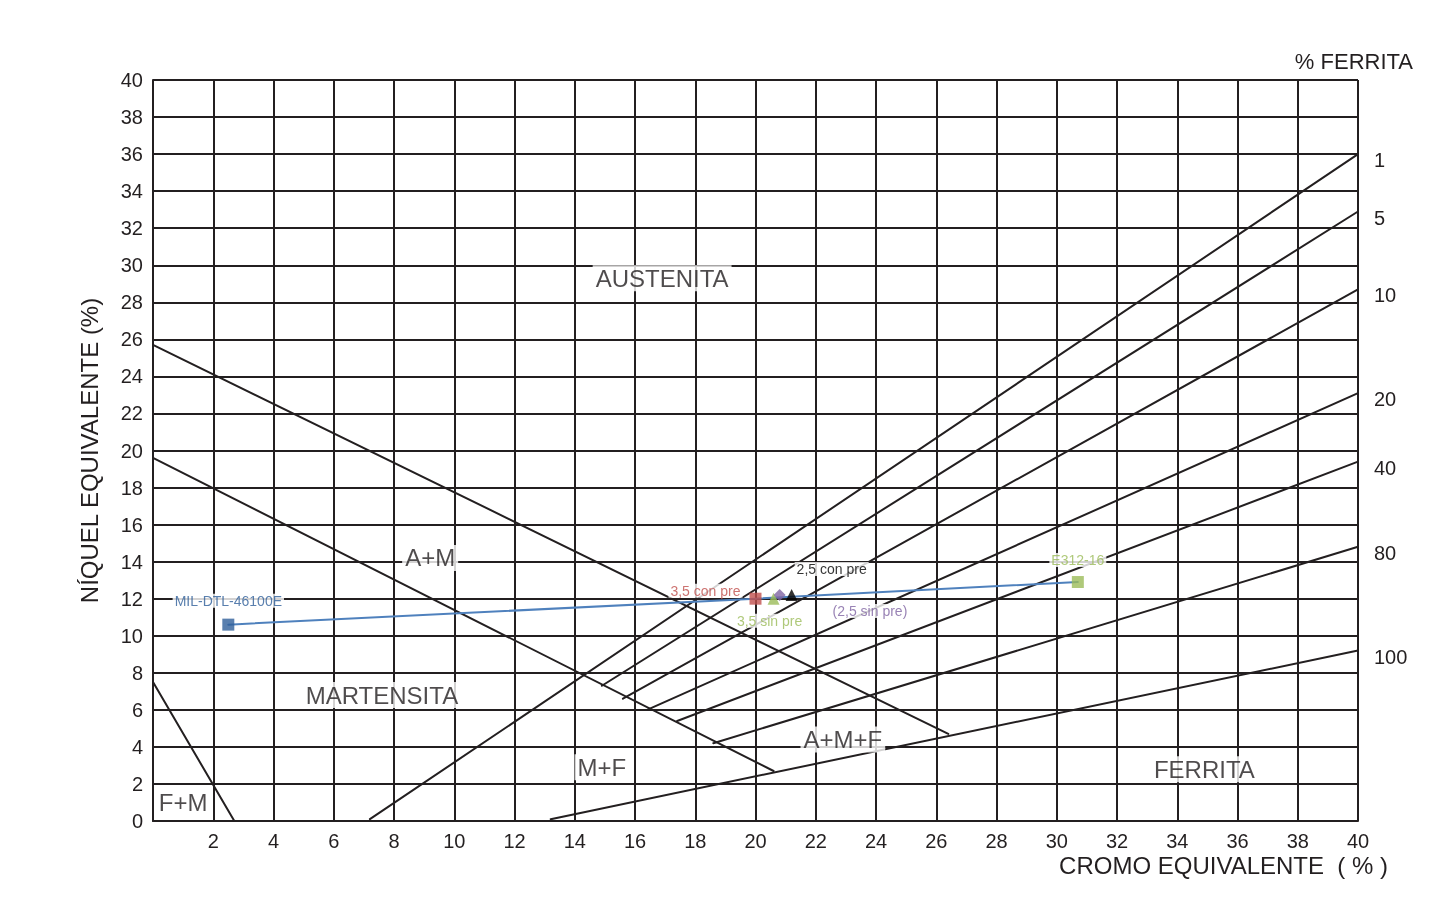  Describe the element at coordinates (1380, 160) in the screenshot. I see `series-label: 1` at that location.